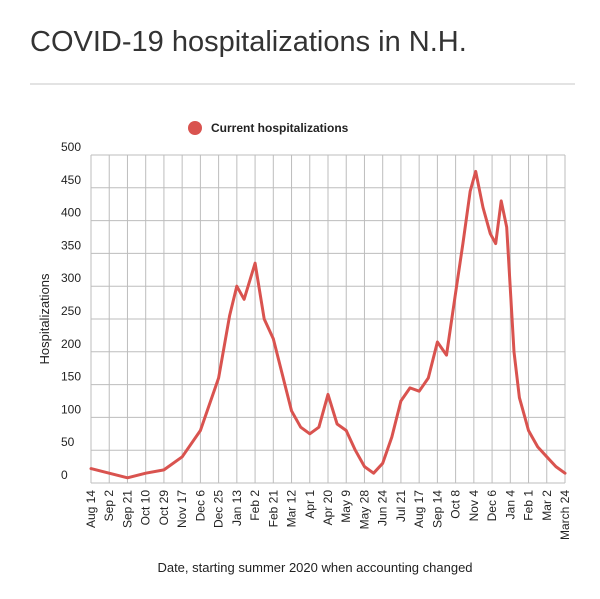 The image size is (600, 599). I want to click on x-tick-label: Sep 21, so click(127, 509).